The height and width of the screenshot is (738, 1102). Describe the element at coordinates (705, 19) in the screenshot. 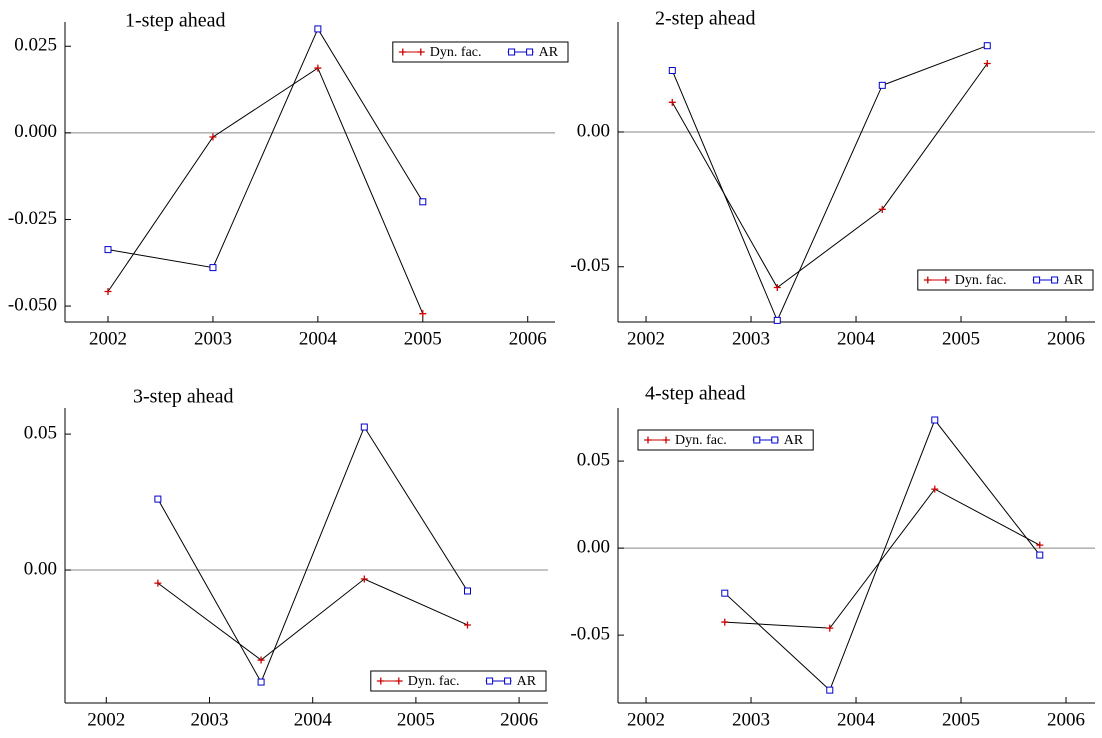

I see `panel-title: 2-step ahead` at that location.